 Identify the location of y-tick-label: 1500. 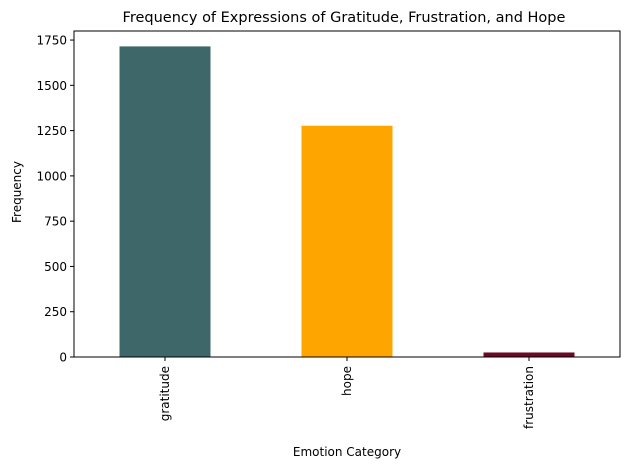
(51, 86).